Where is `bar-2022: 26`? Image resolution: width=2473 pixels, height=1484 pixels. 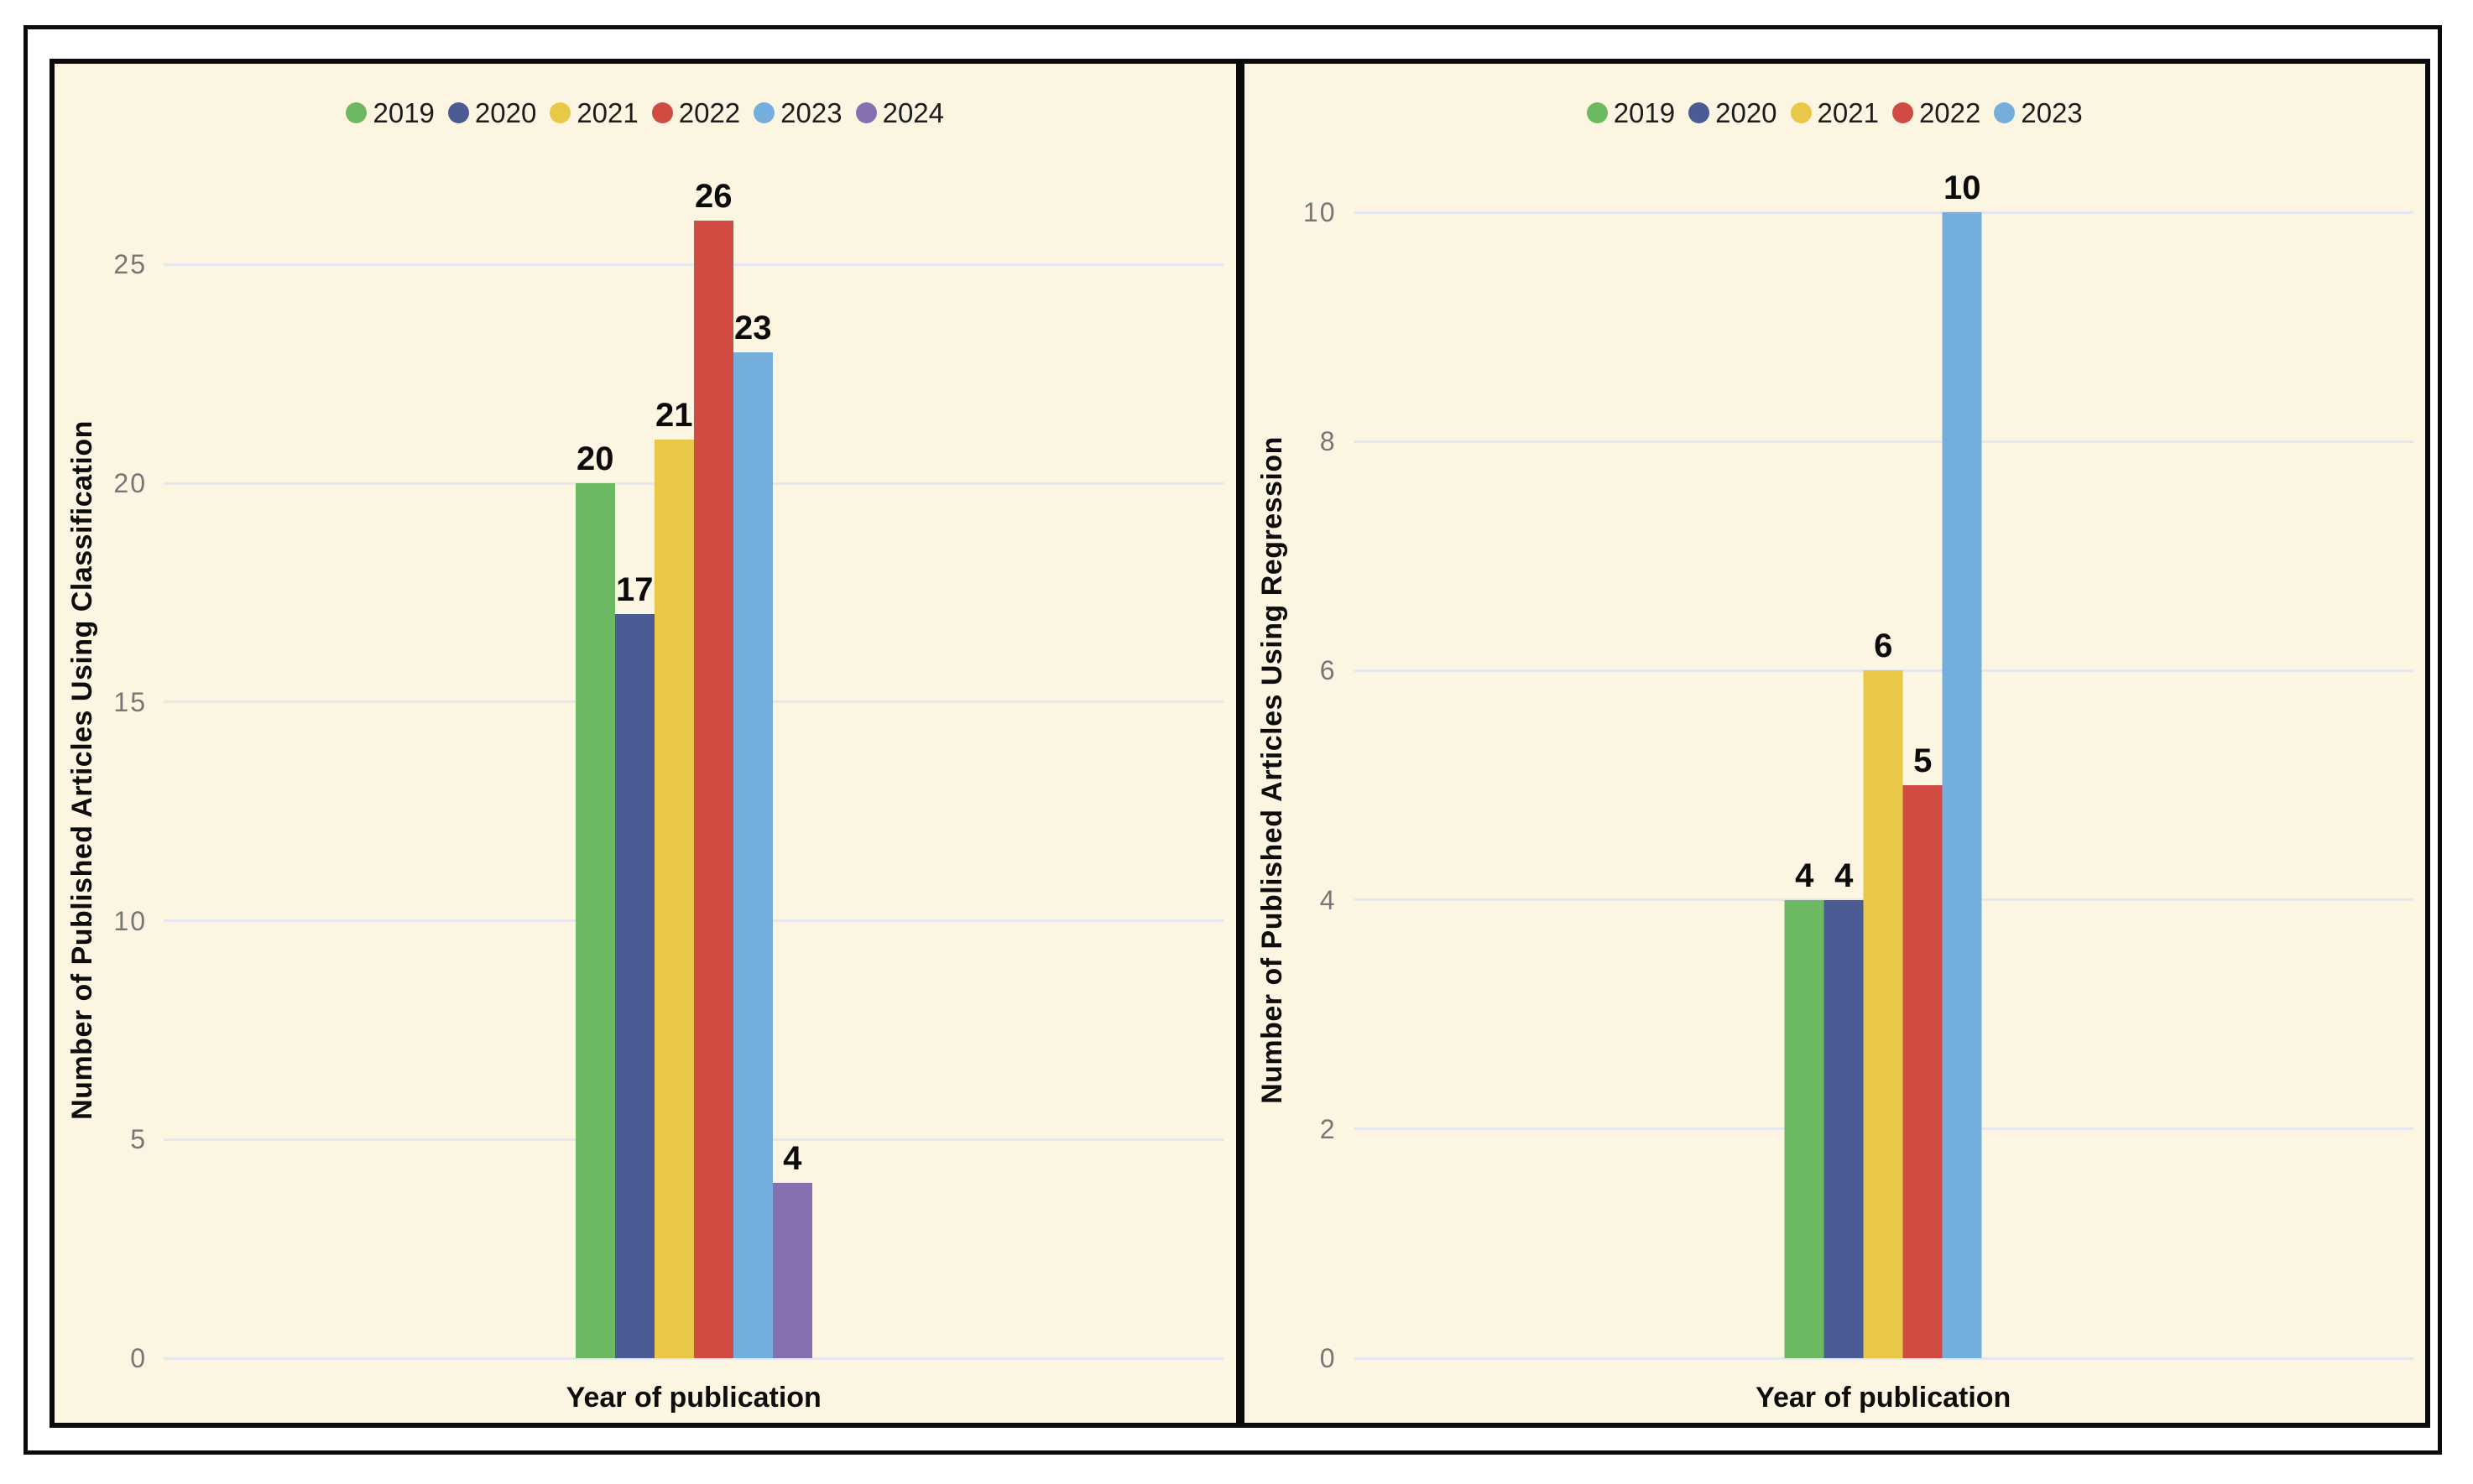 bar-2022: 26 is located at coordinates (713, 769).